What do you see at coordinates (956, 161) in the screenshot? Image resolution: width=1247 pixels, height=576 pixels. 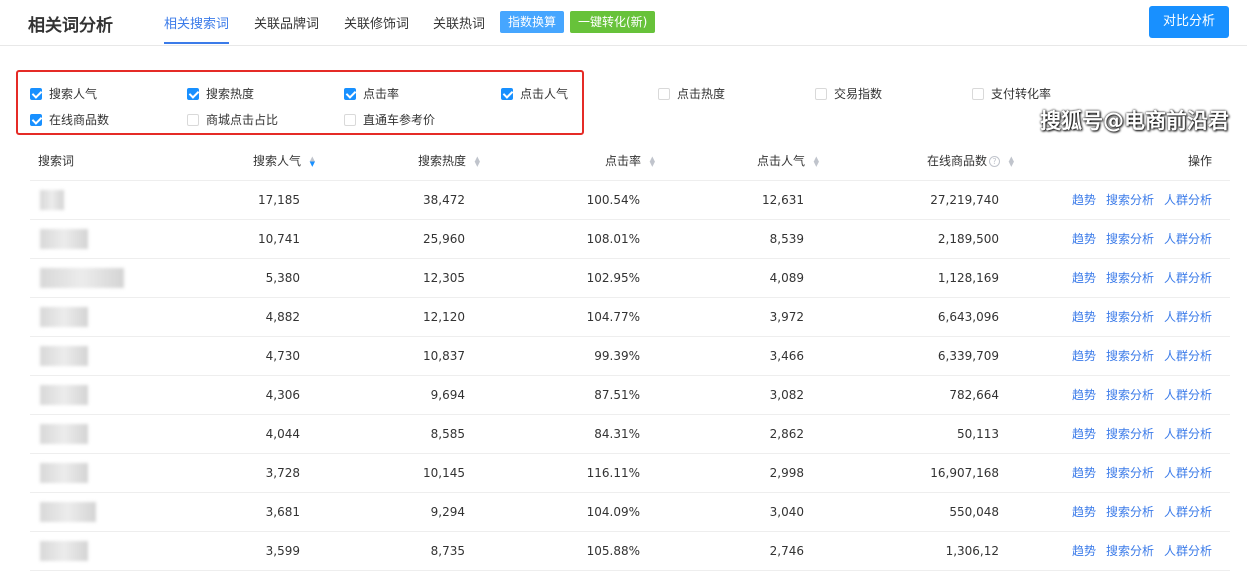 I see `col-label: 在线商品数` at bounding box center [956, 161].